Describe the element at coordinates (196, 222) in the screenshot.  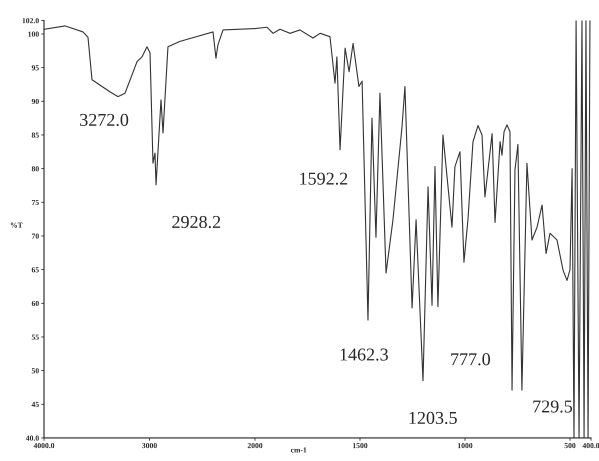
I see `annotation: 2928.2` at that location.